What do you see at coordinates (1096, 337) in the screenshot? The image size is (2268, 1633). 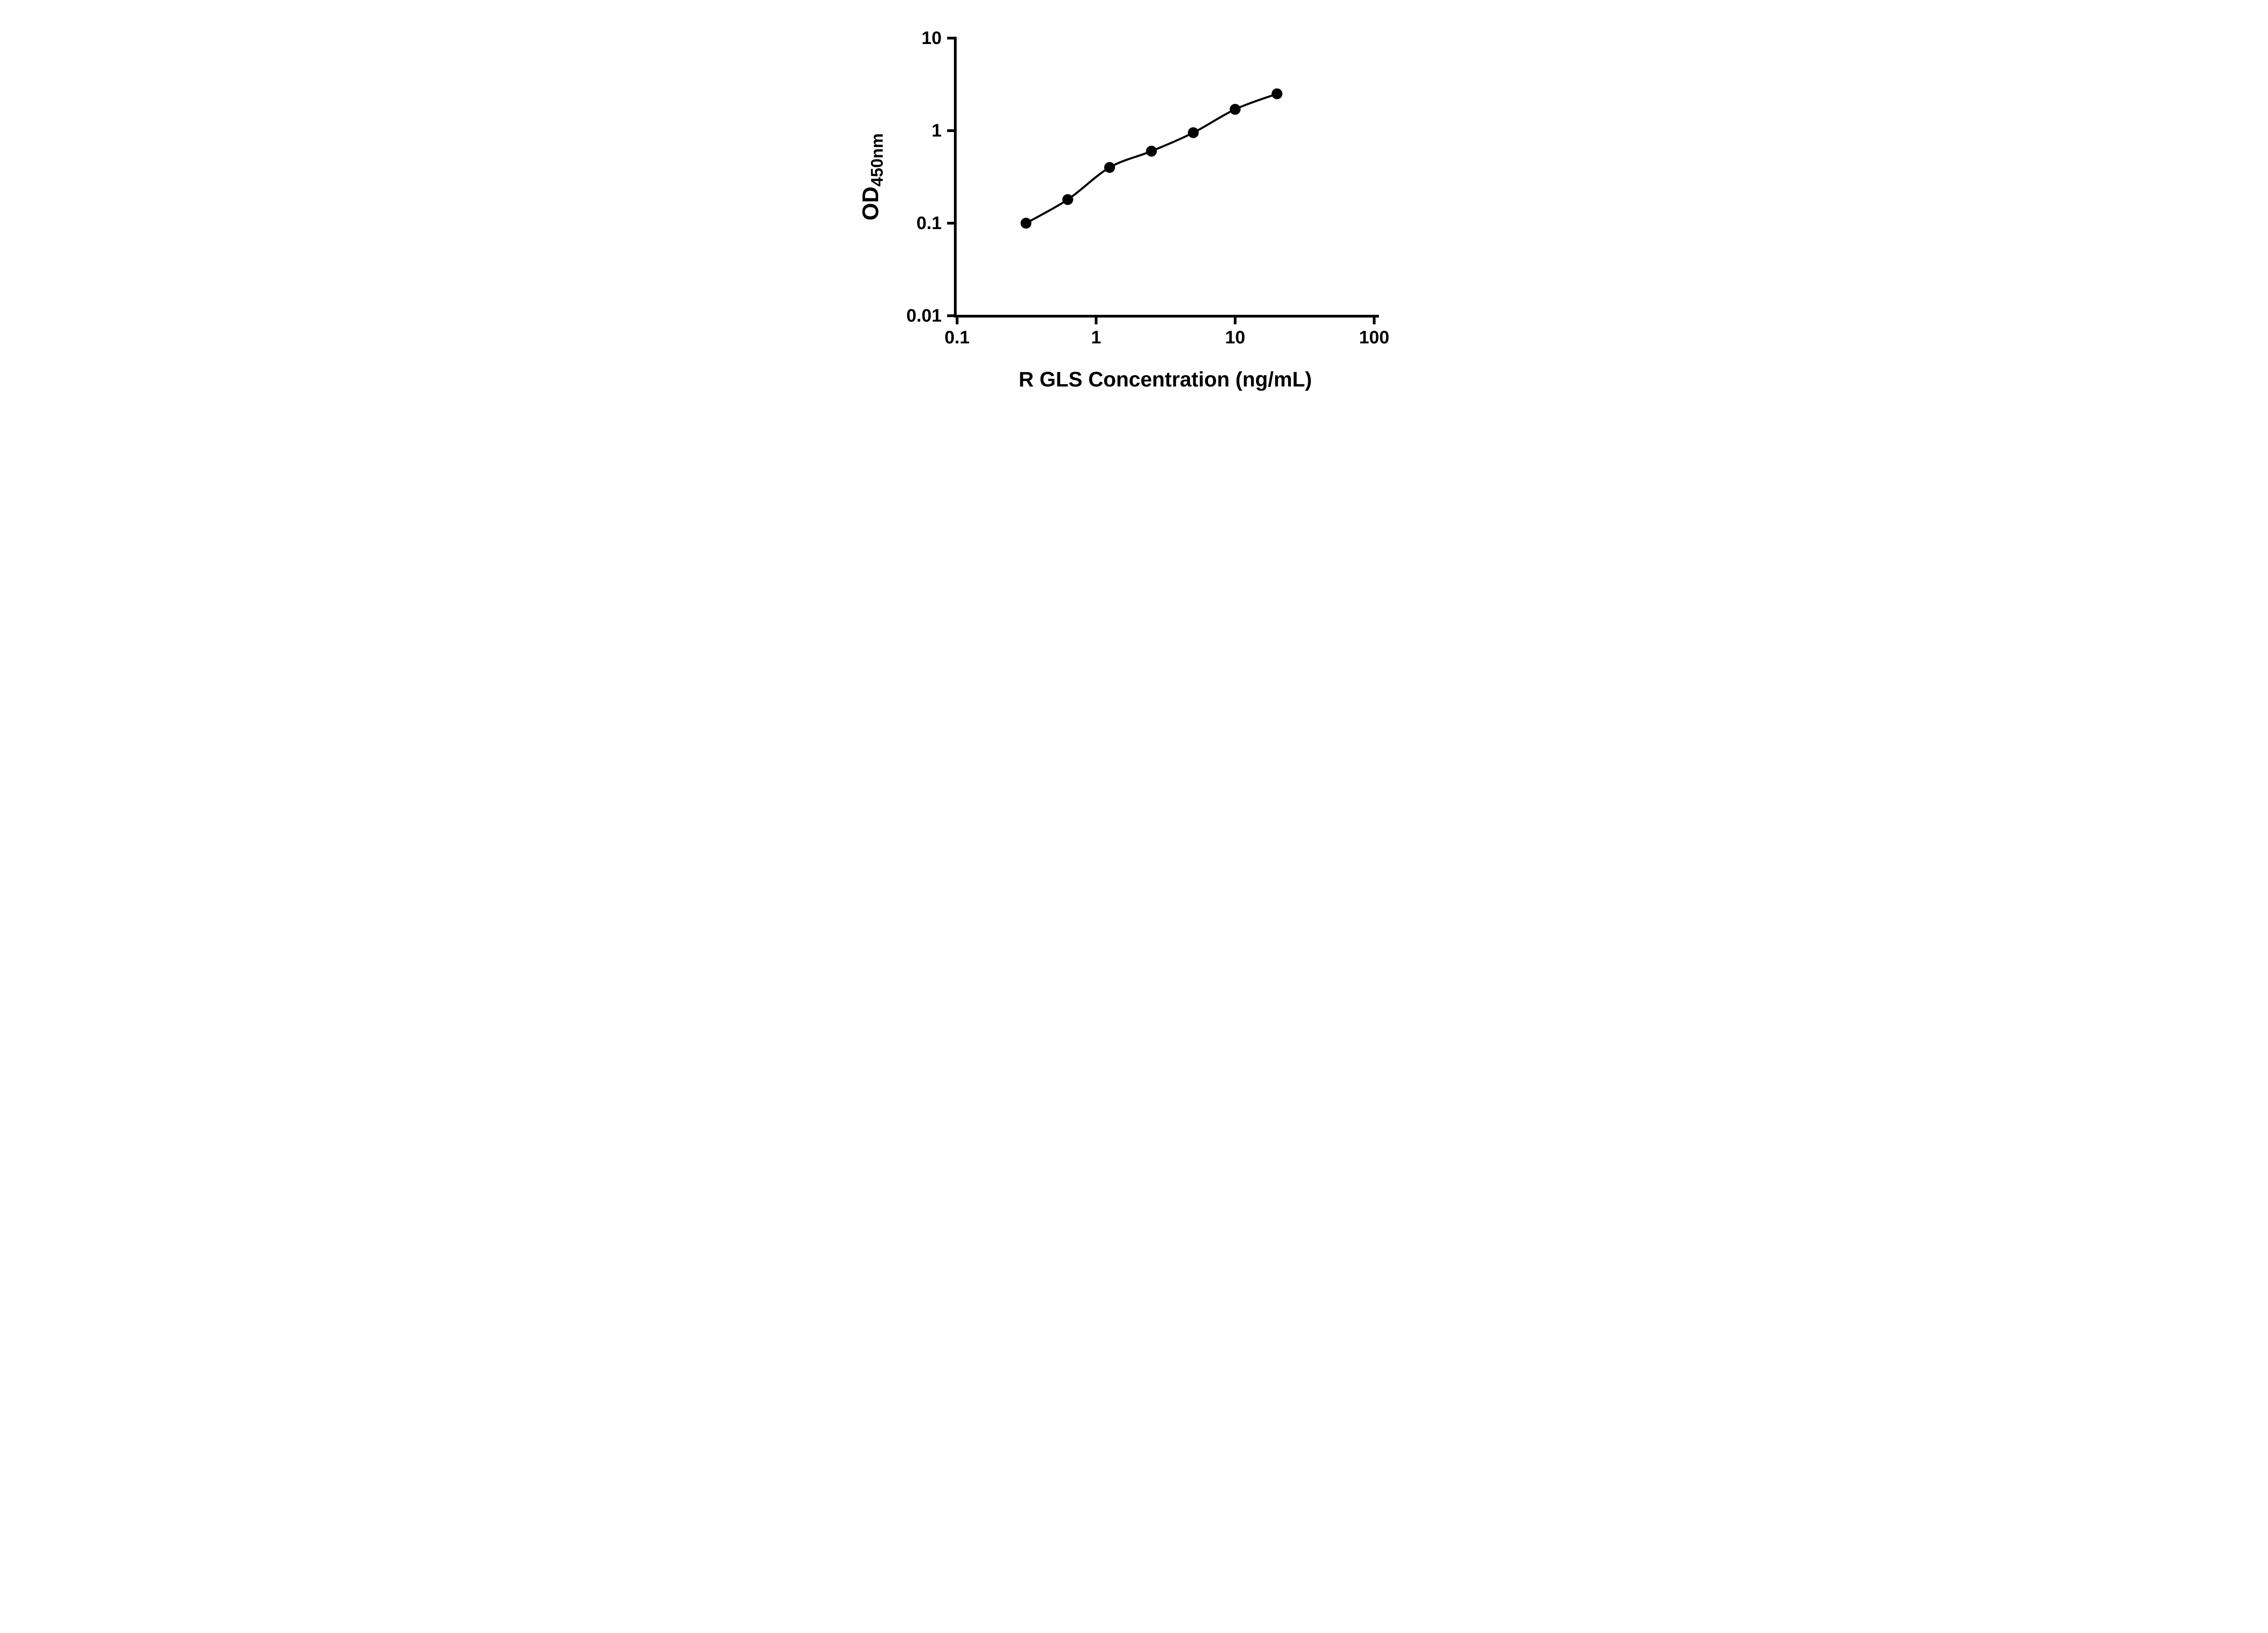 I see `x-tick-label: 1` at bounding box center [1096, 337].